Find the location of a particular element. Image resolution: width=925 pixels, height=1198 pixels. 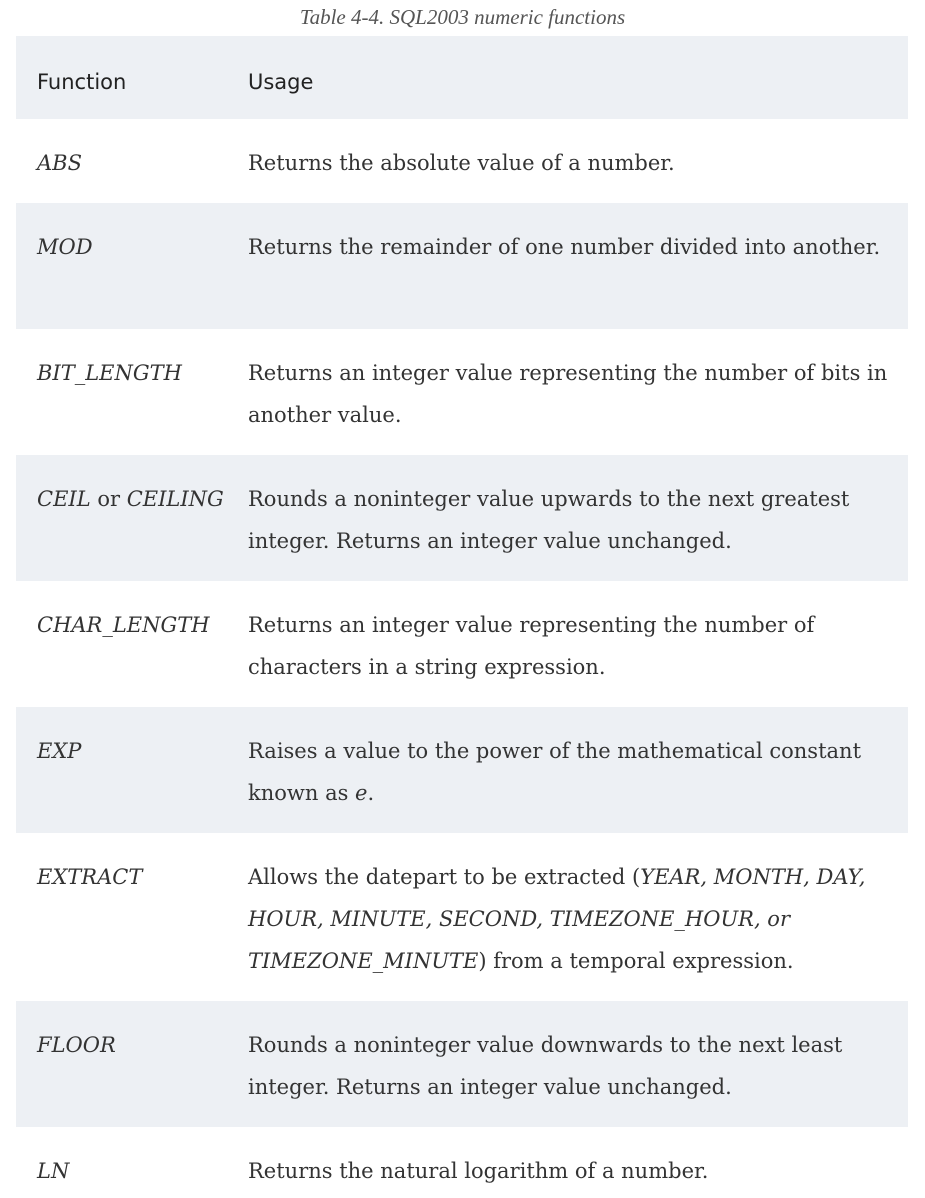

function-name: BIT_LENGTH is located at coordinates (109, 373).